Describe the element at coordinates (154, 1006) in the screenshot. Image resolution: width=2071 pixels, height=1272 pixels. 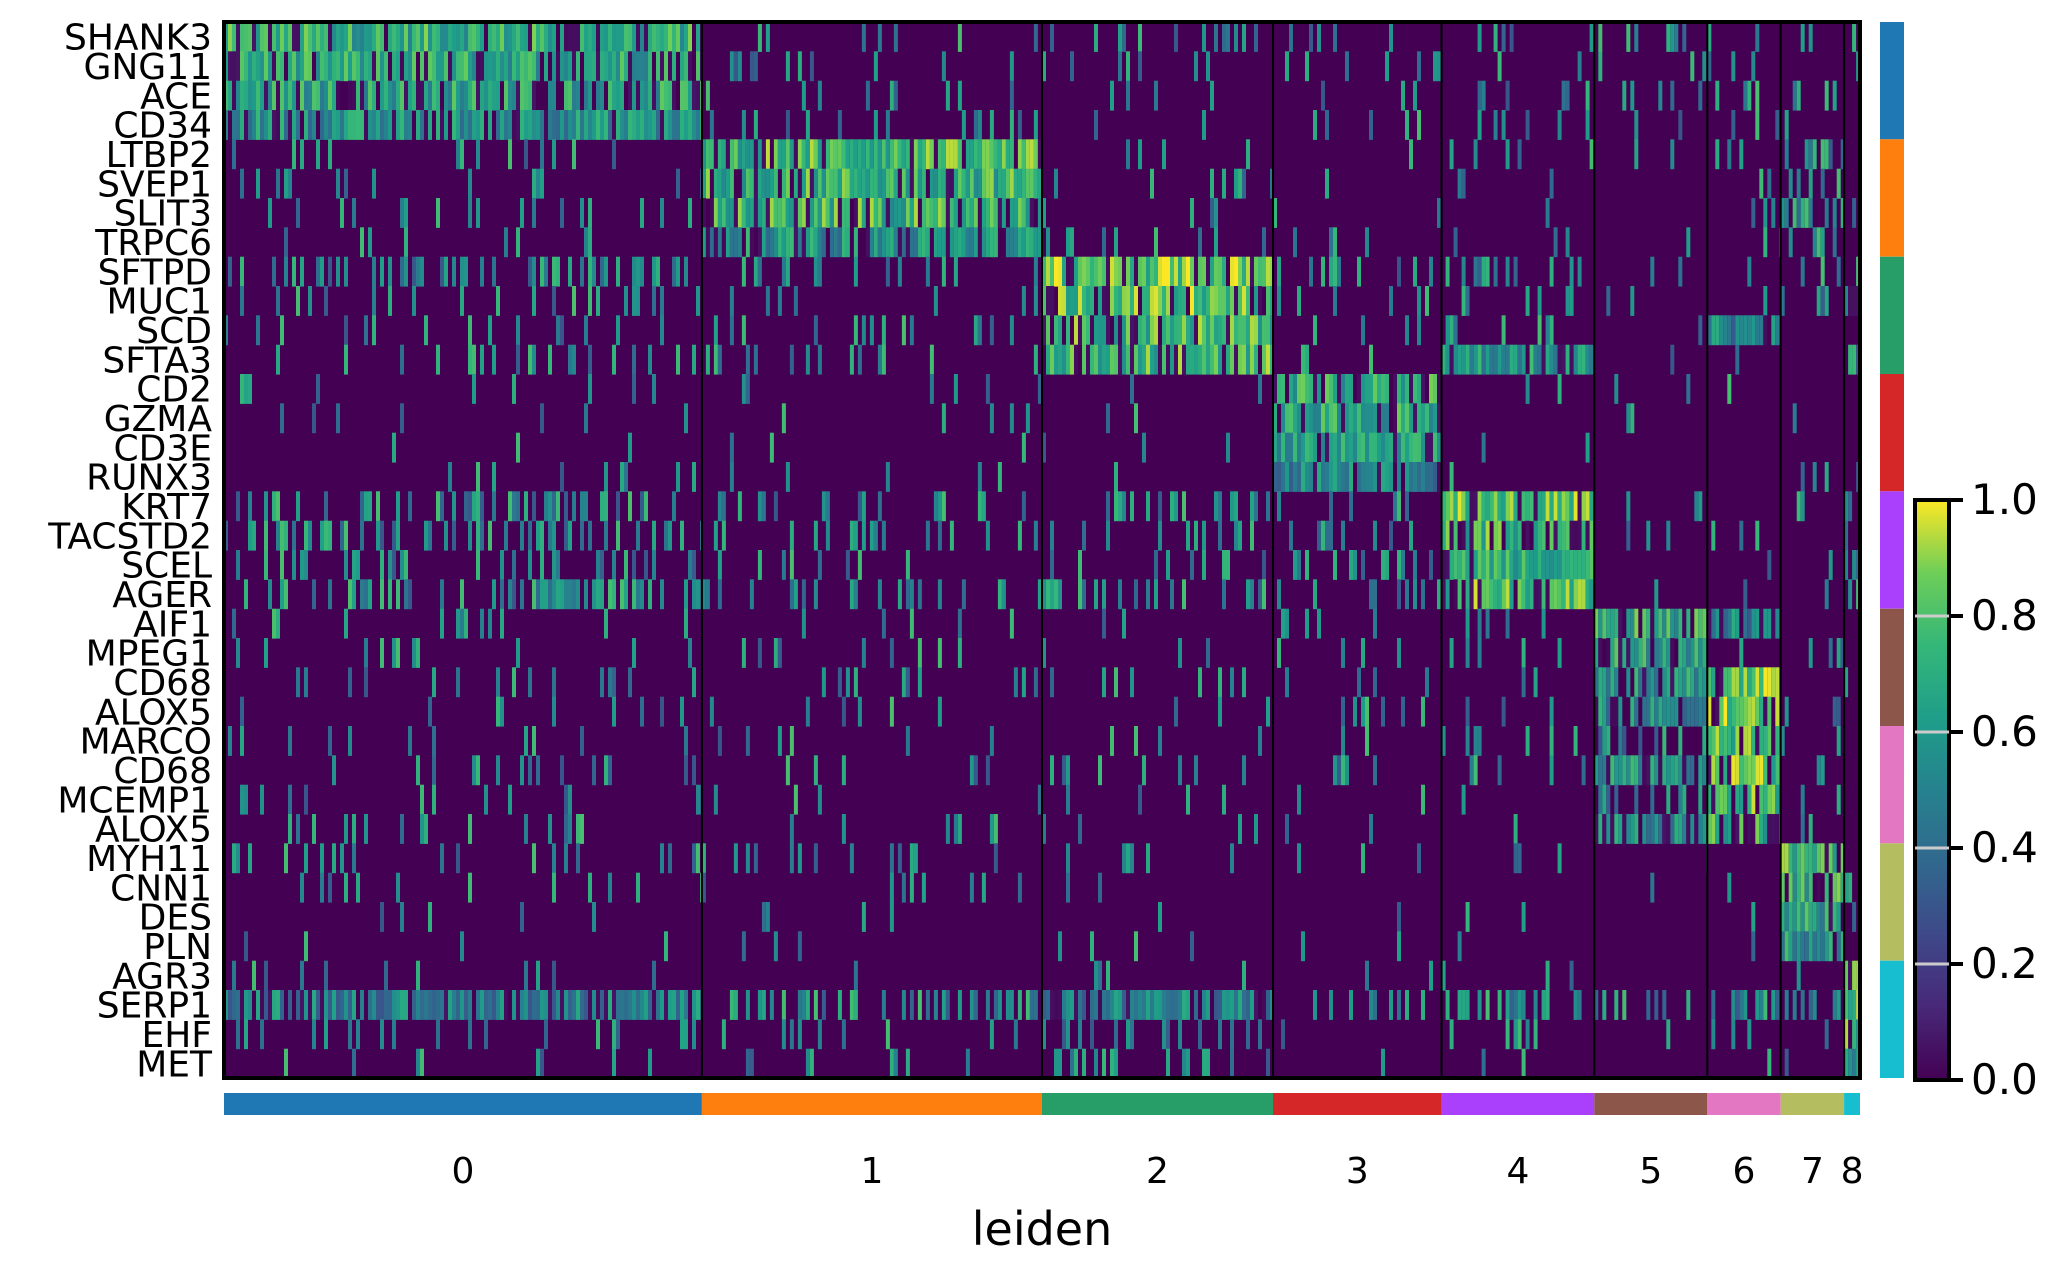
I see `gene-label: SERP1` at that location.